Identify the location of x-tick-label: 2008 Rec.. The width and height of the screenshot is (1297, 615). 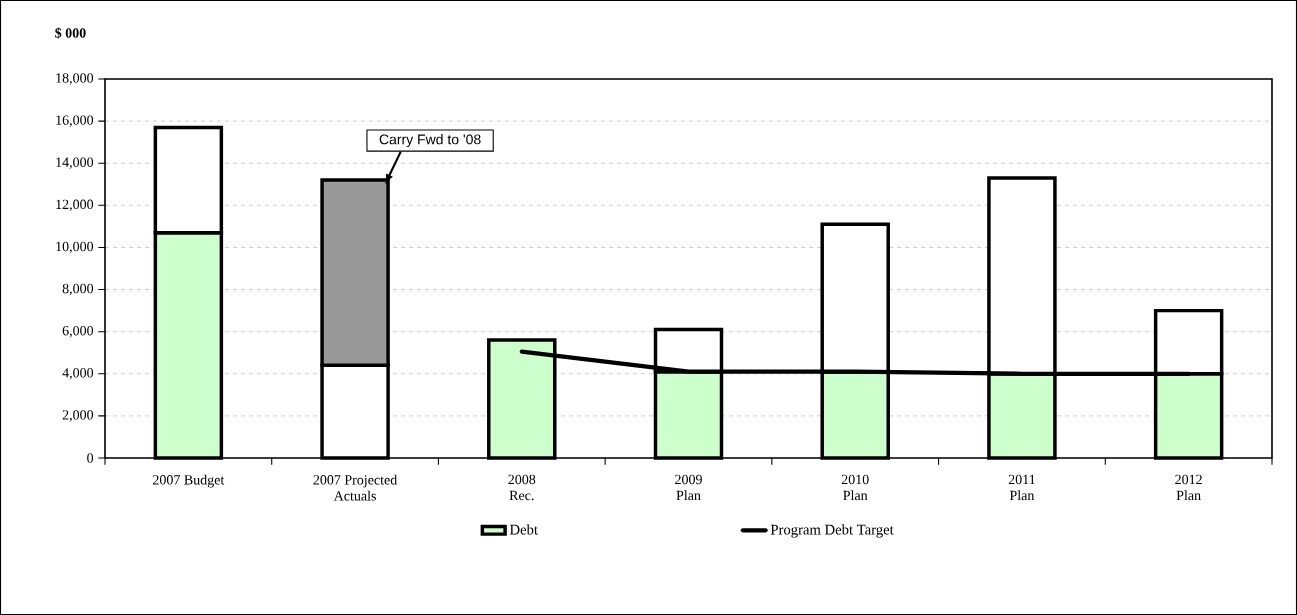
(522, 487).